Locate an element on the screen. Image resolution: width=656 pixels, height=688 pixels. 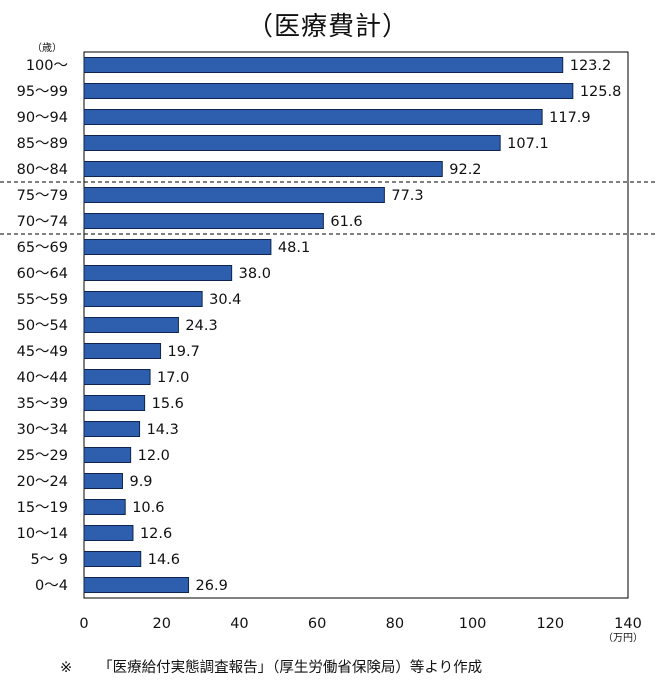
note-text: 「医療給付実態調査報告」（厚生労働省保険局）等より作成 is located at coordinates (290, 668).